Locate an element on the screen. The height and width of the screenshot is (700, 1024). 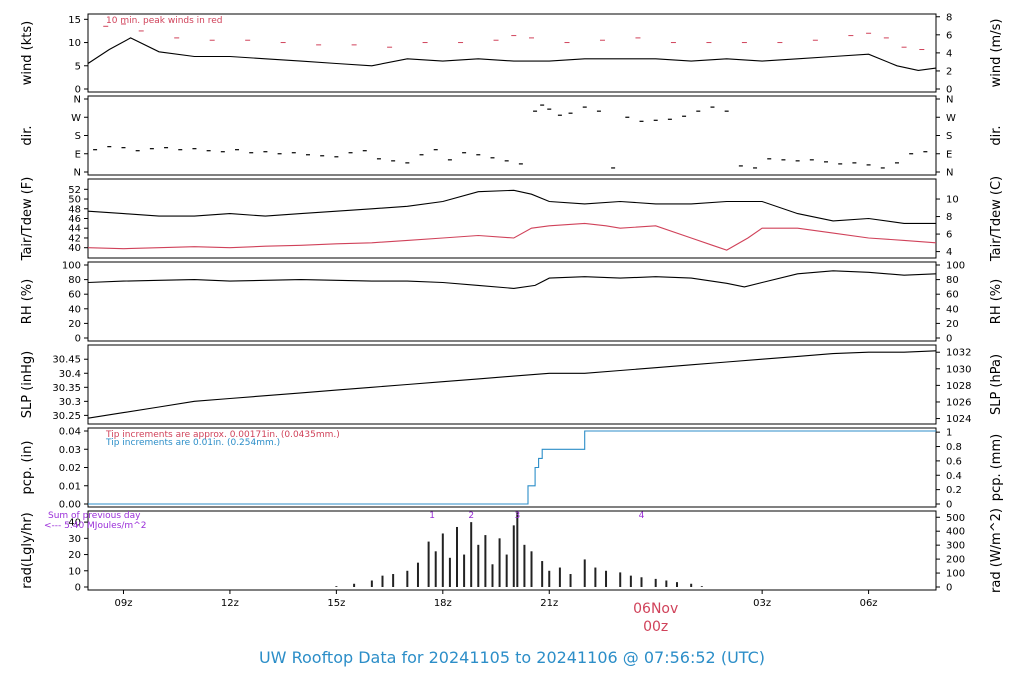
left-tick-label: S is located at coordinates (78, 136).